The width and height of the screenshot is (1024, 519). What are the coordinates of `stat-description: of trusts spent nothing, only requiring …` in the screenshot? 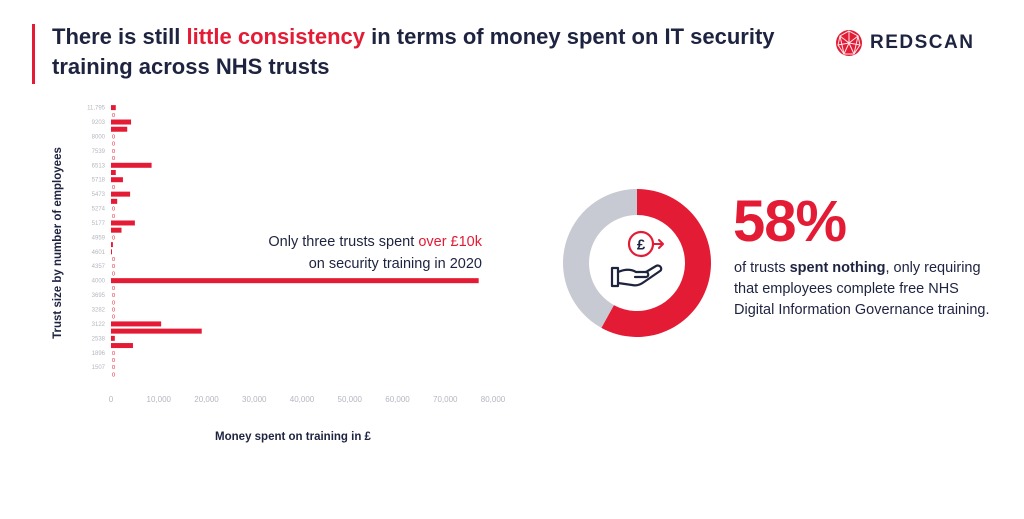 It's located at (864, 289).